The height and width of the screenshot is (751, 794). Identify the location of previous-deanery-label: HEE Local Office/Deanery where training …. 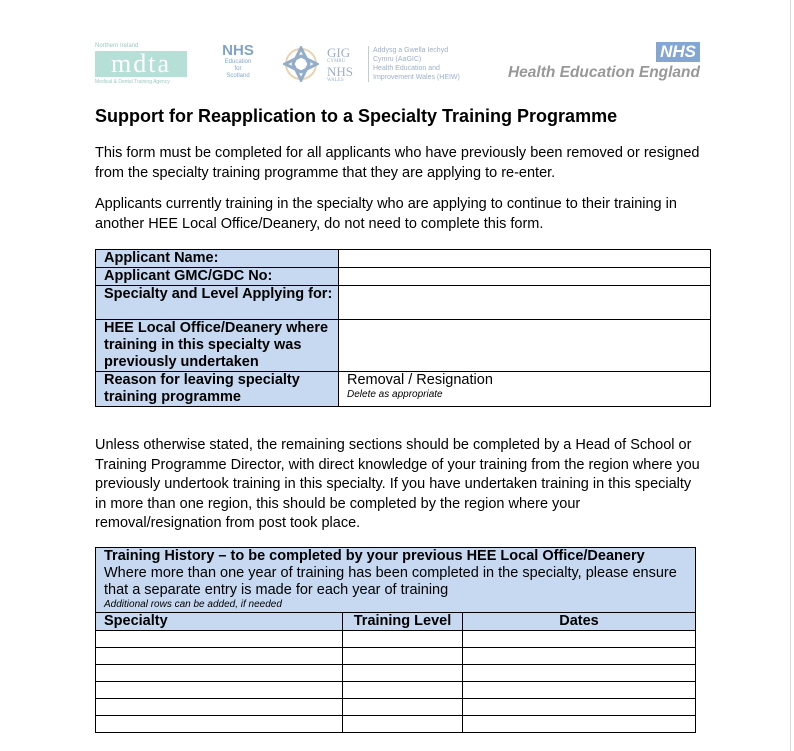
(217, 345).